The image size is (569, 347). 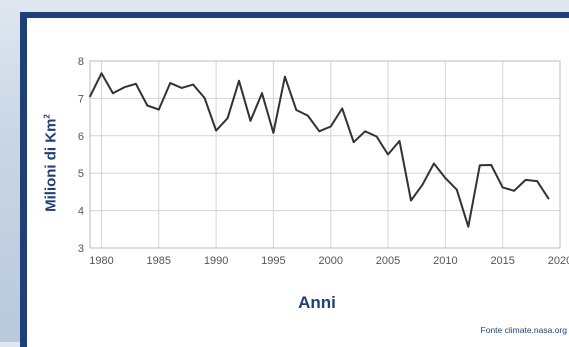 What do you see at coordinates (81, 249) in the screenshot?
I see `y-tick-label: 3` at bounding box center [81, 249].